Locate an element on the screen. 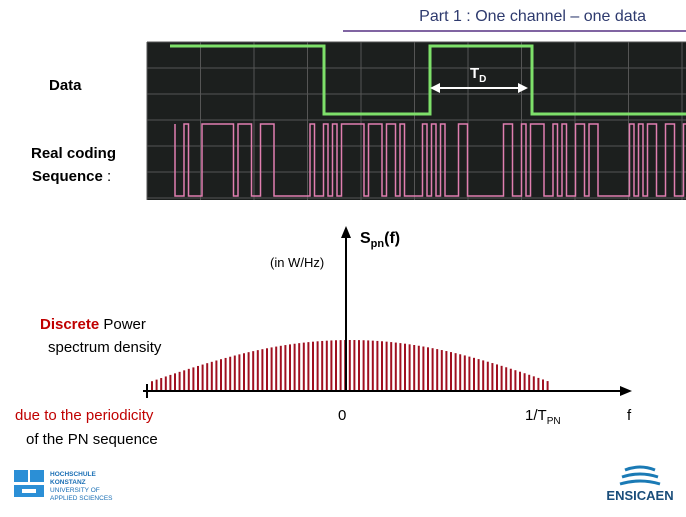 Image resolution: width=686 pixels, height=517 pixels. description: spectrum density is located at coordinates (105, 347).